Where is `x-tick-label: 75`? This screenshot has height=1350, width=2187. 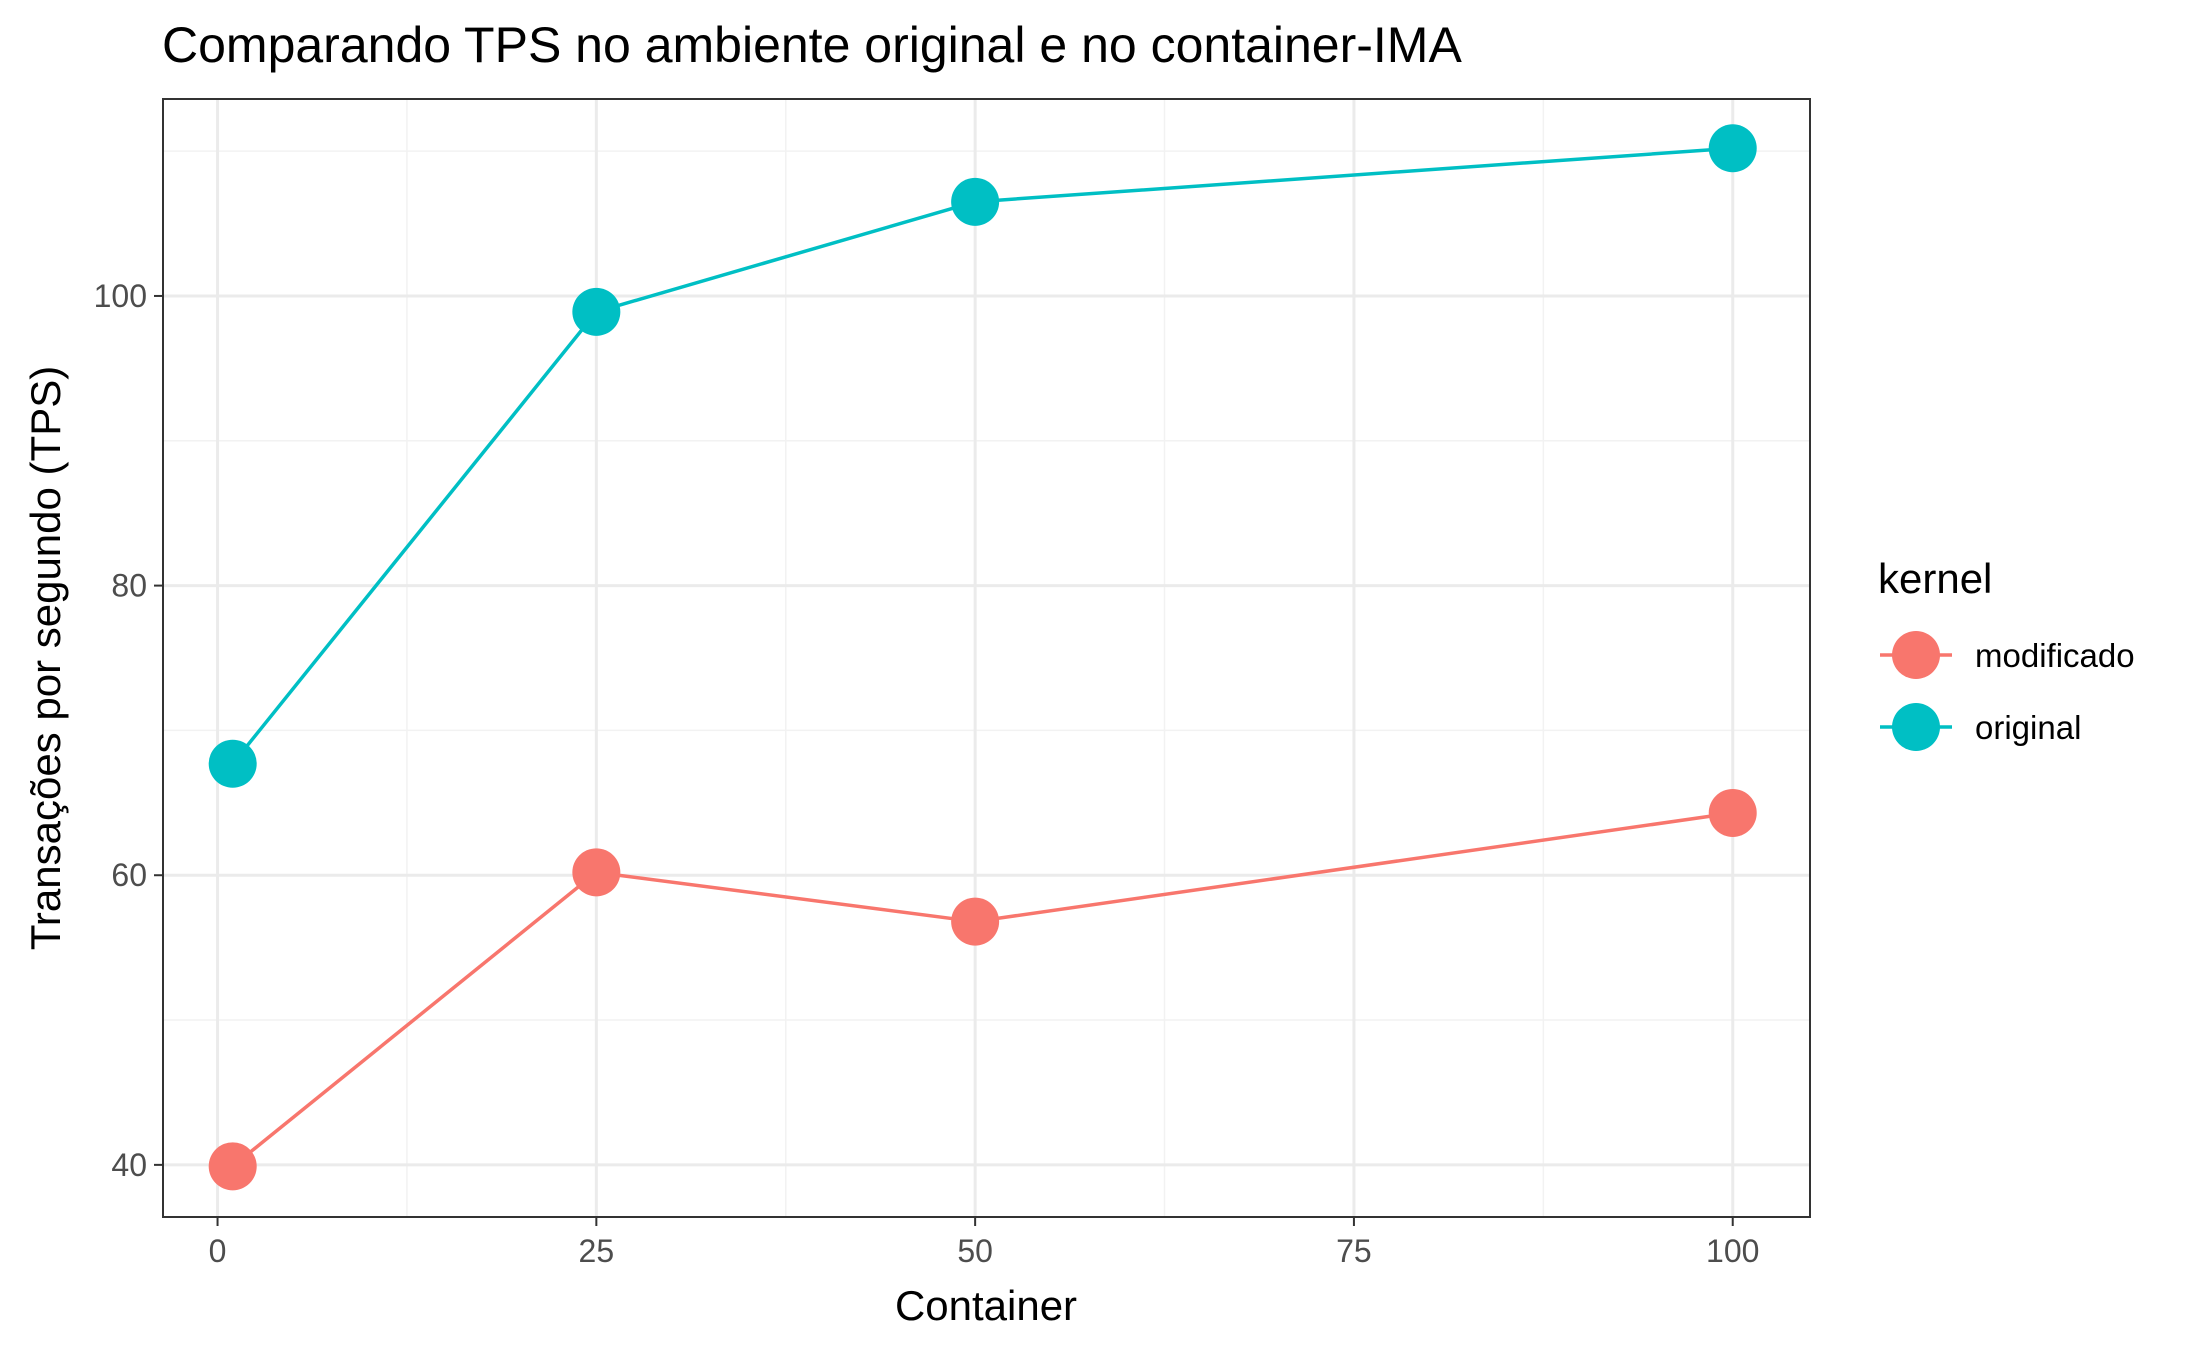
x-tick-label: 75 is located at coordinates (1354, 1251).